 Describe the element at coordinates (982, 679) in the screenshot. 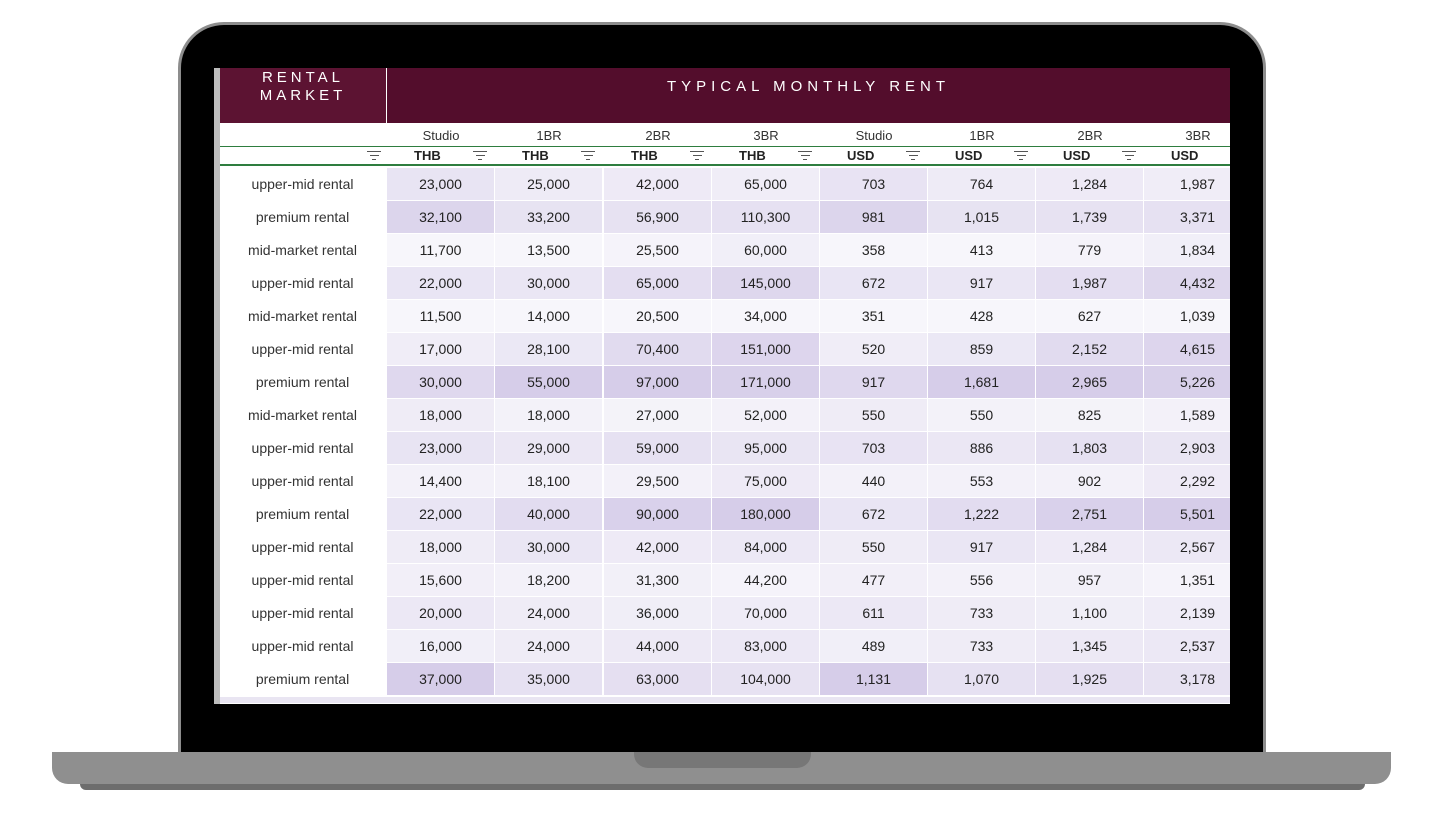

I see `table-cell: 1,070` at that location.